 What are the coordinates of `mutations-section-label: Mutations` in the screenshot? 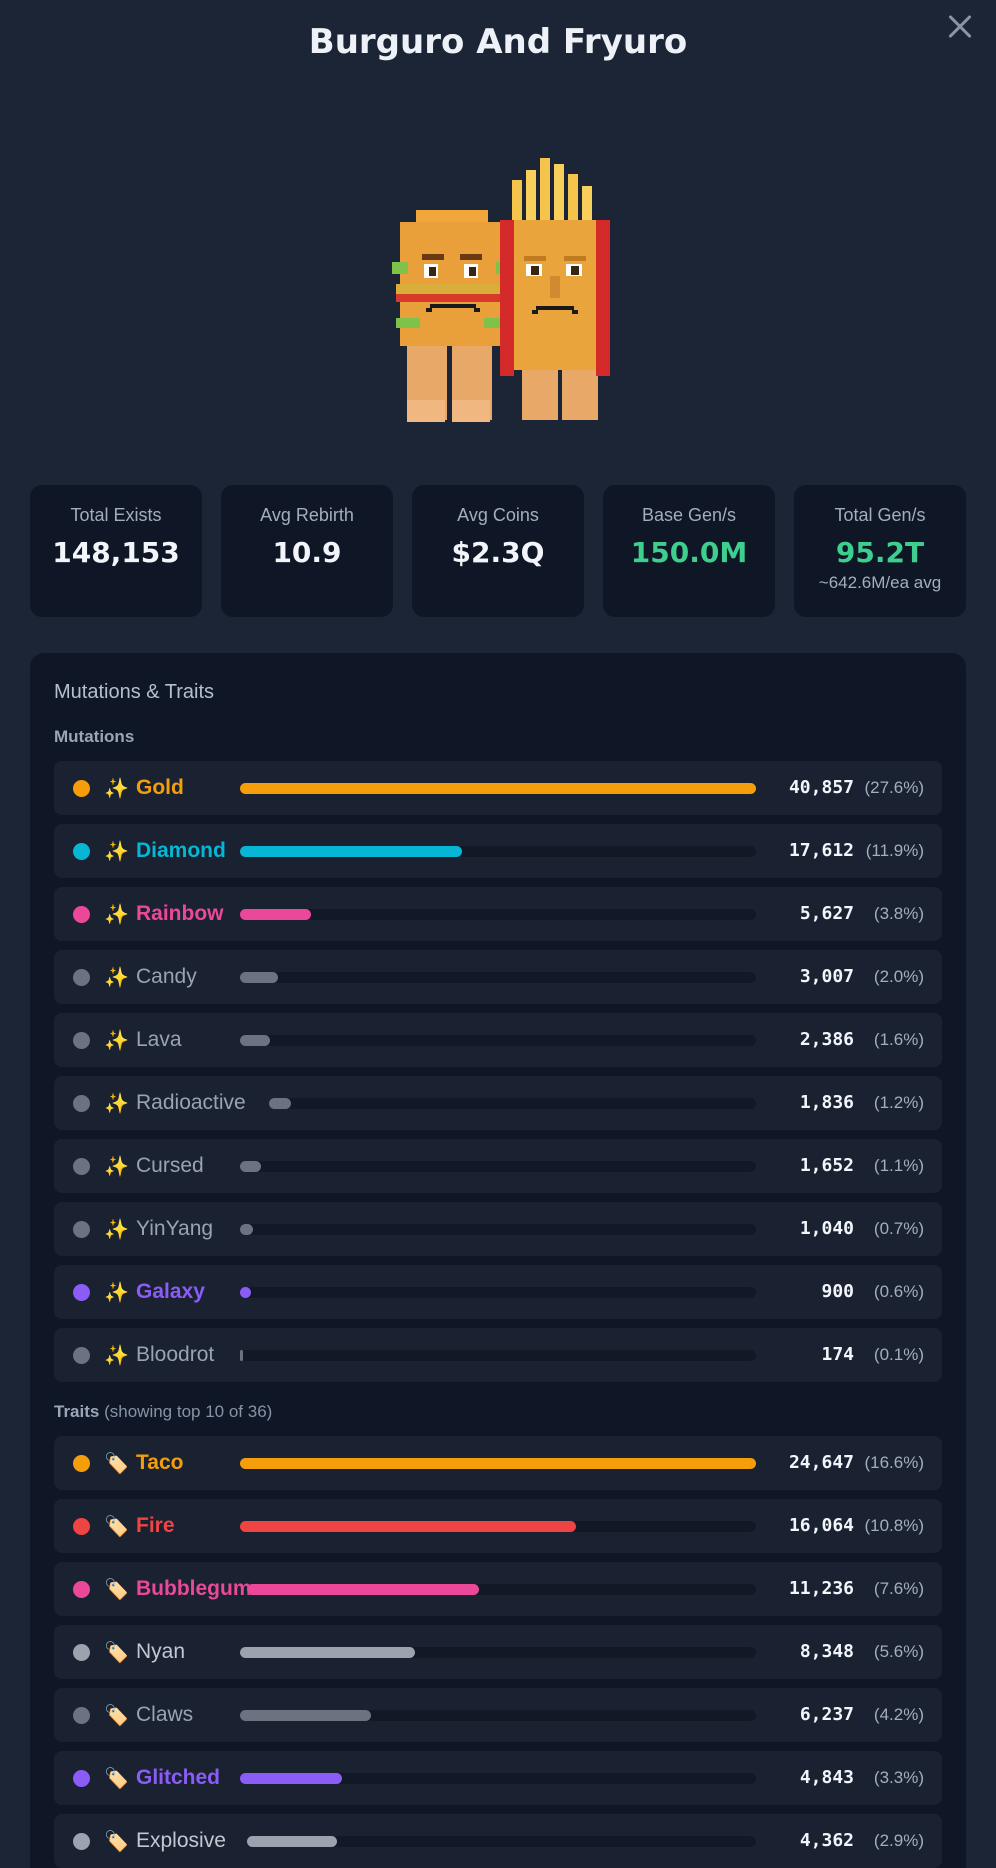 It's located at (94, 736).